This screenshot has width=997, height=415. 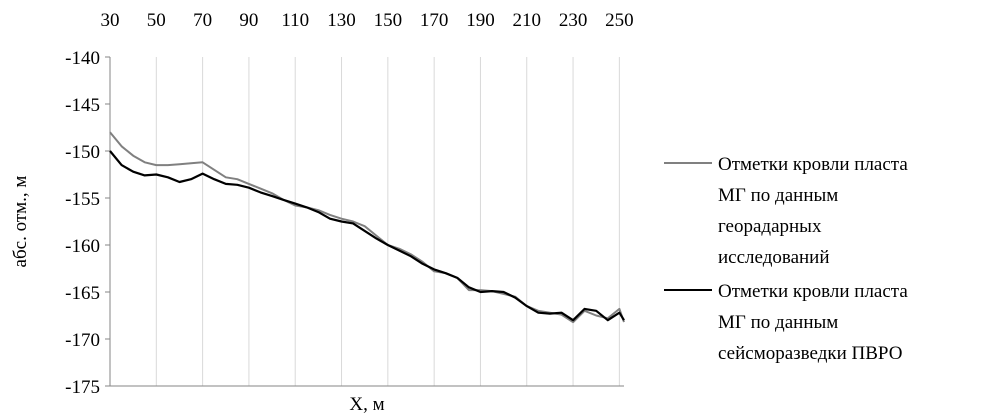 What do you see at coordinates (366, 404) in the screenshot?
I see `x-axis-title: X, м` at bounding box center [366, 404].